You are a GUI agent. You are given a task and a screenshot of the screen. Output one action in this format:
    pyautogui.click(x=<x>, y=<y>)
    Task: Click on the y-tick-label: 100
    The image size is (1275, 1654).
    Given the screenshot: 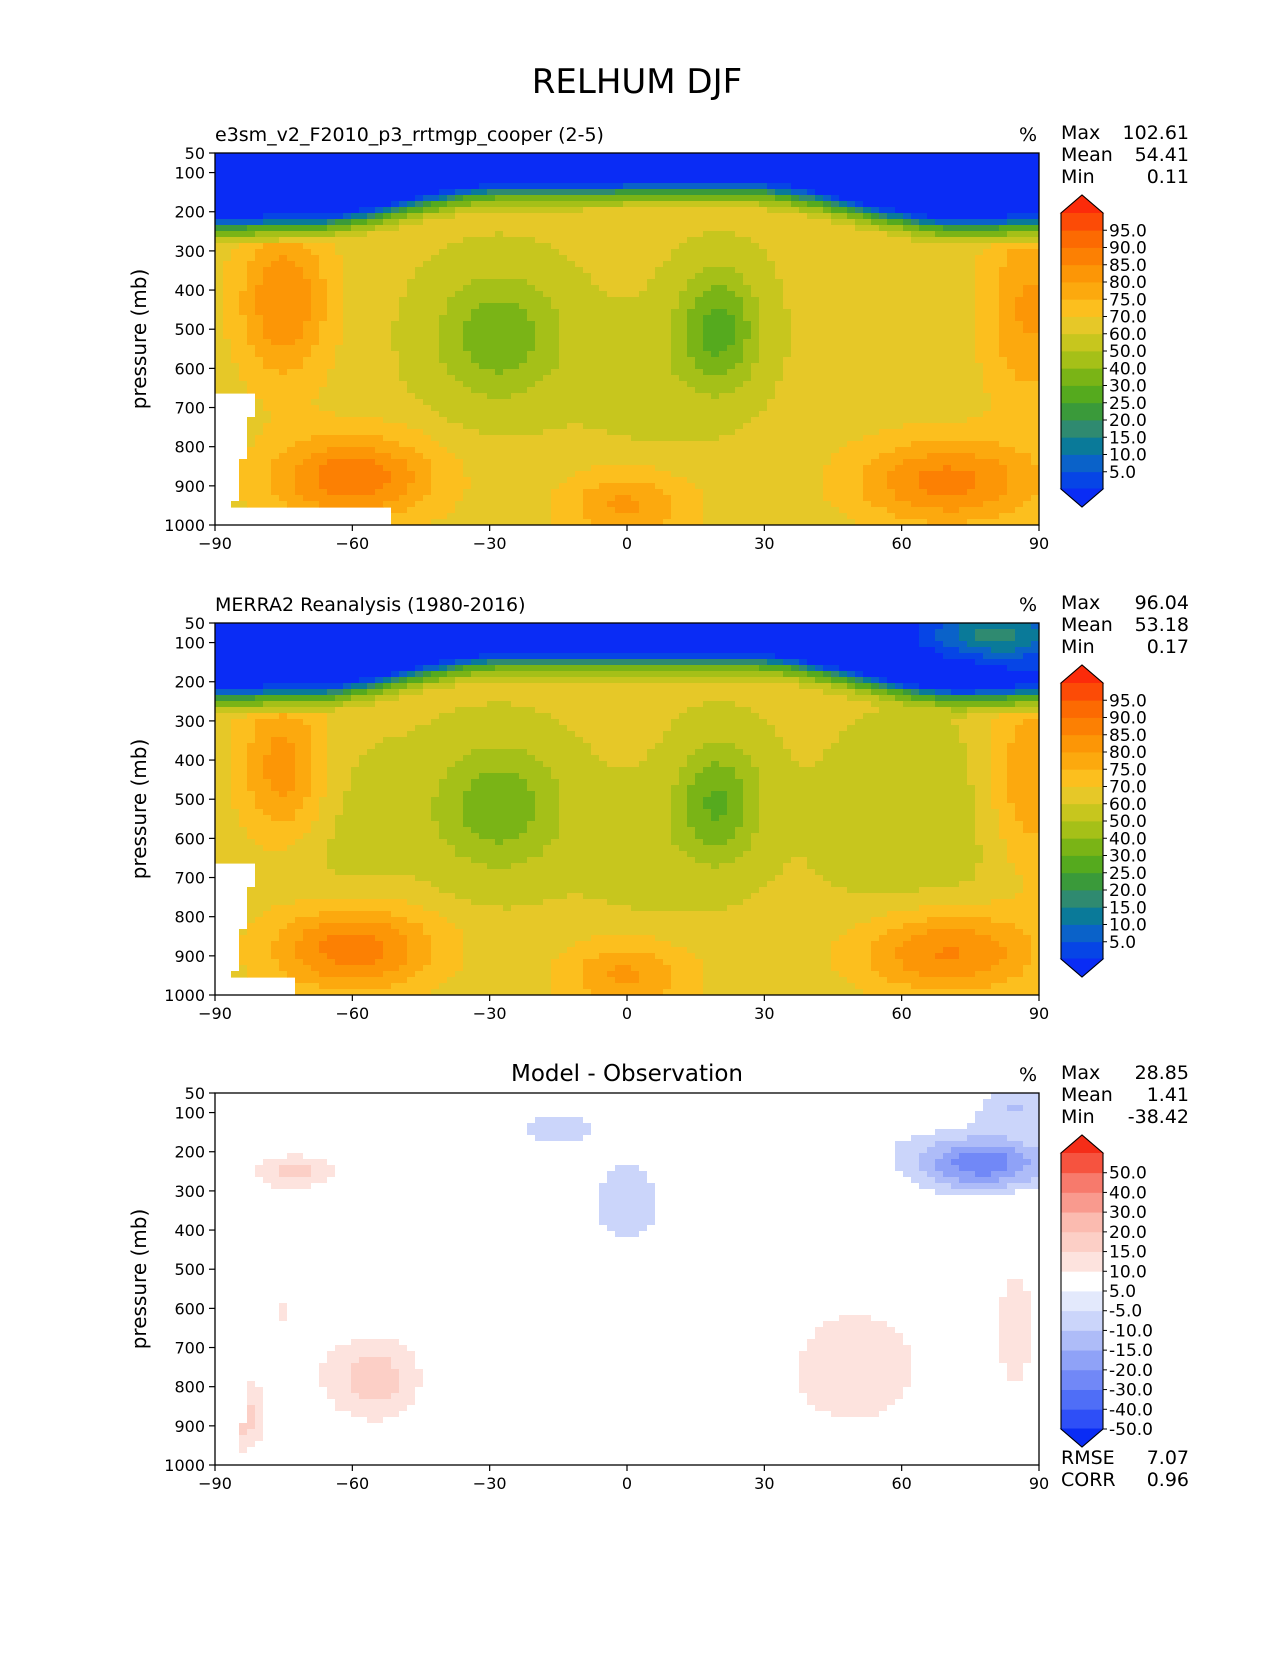 What is the action you would take?
    pyautogui.click(x=189, y=643)
    